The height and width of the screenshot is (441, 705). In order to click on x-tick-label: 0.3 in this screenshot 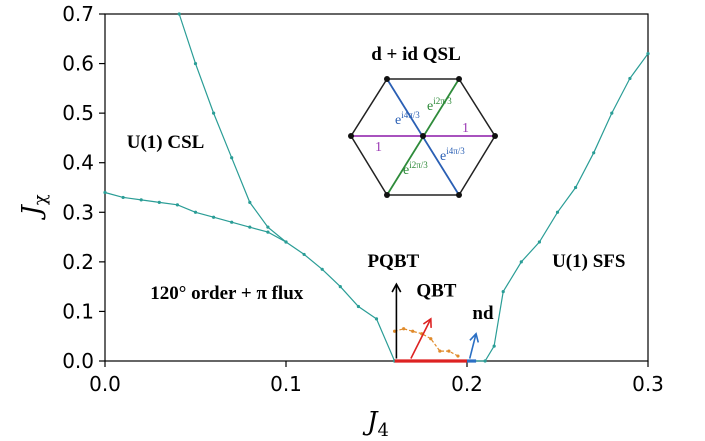, I will do `click(648, 384)`.